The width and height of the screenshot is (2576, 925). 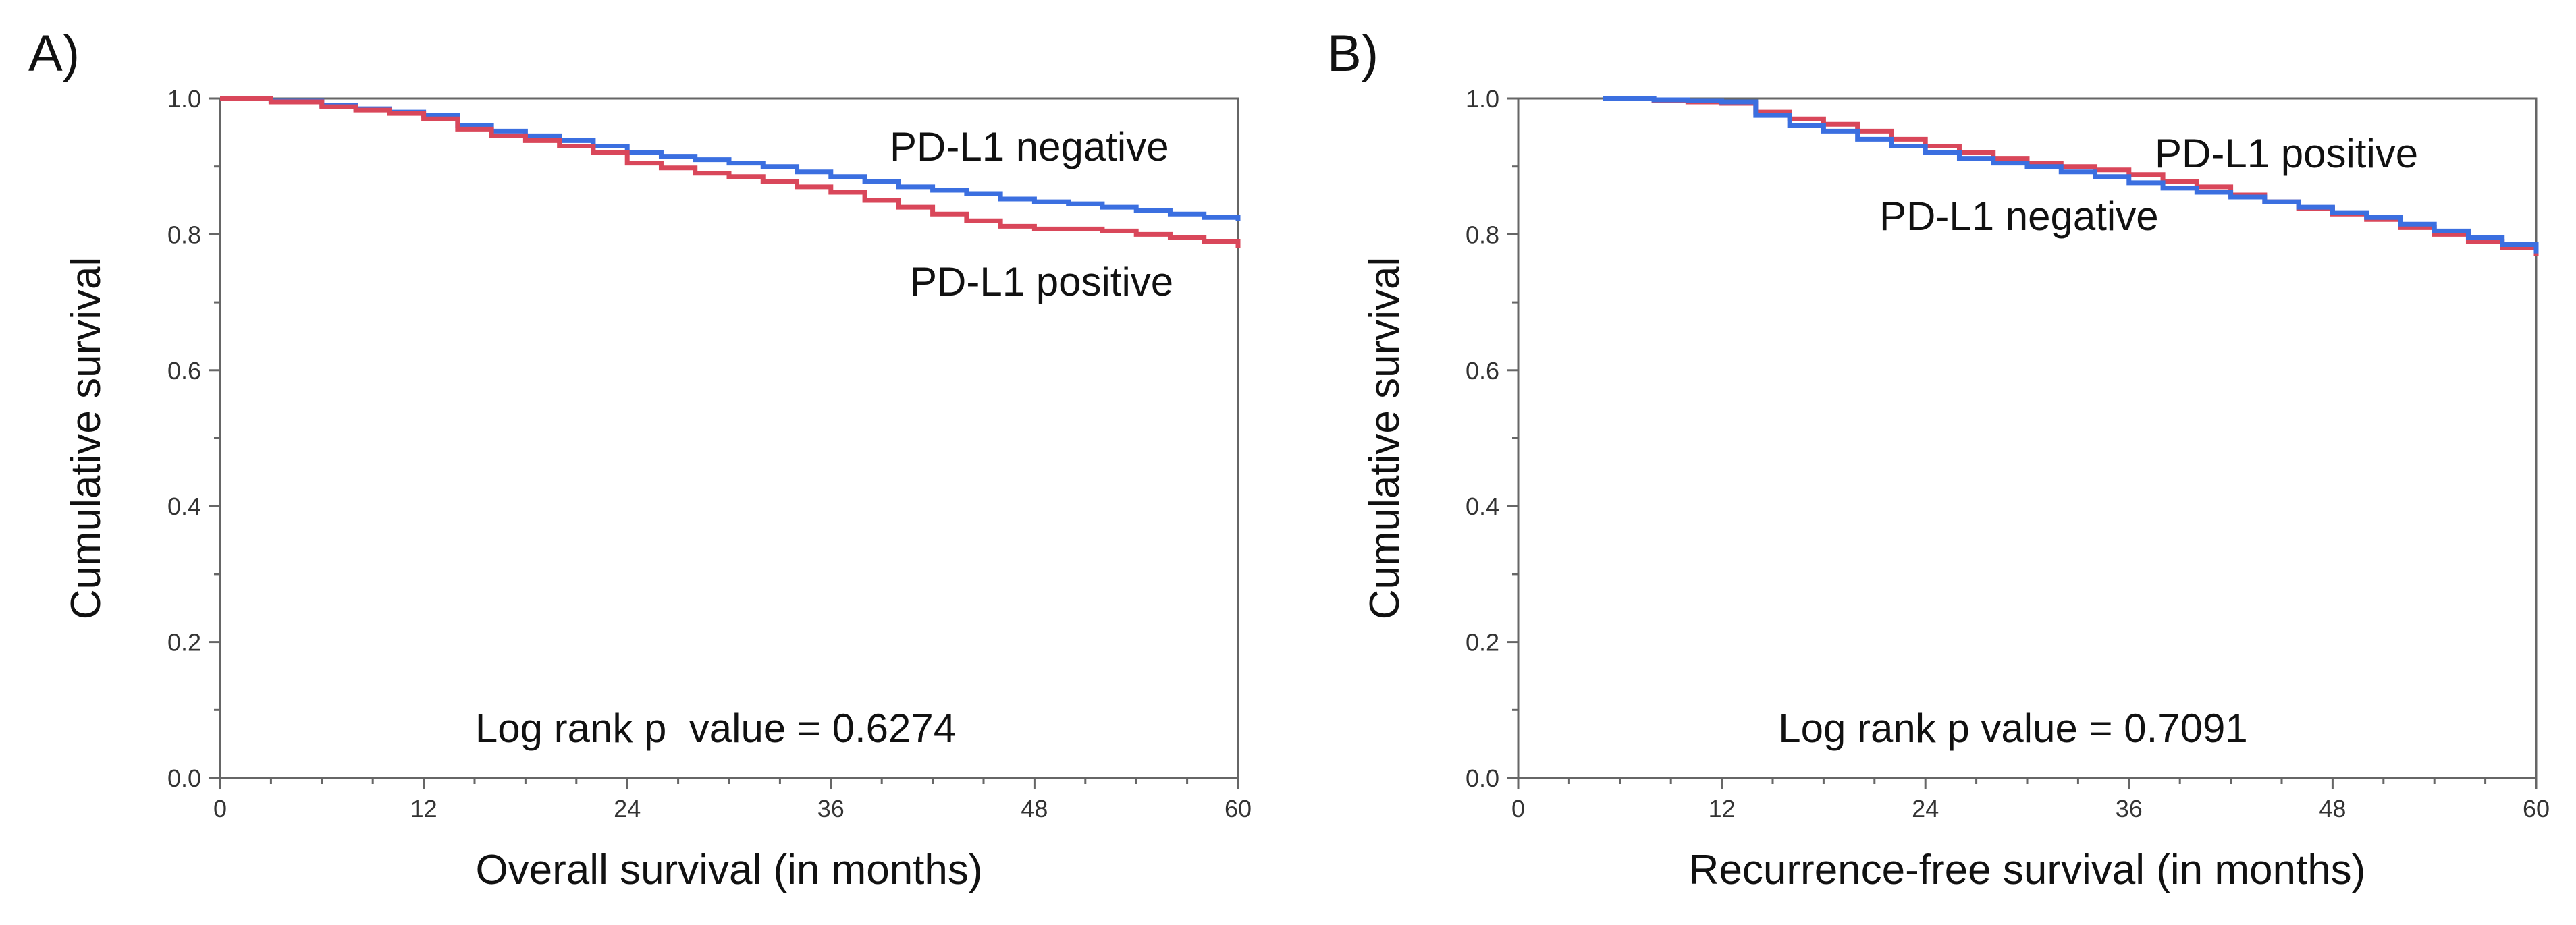 I want to click on panel-label: B), so click(x=1352, y=53).